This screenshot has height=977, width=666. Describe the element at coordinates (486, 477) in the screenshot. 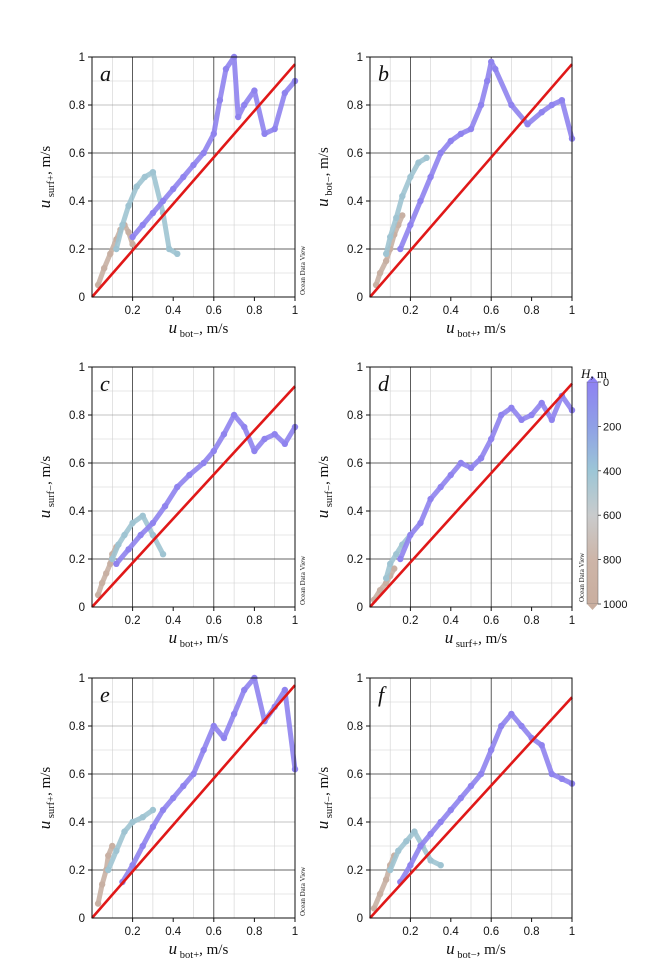

I see `series-shallow-line` at that location.